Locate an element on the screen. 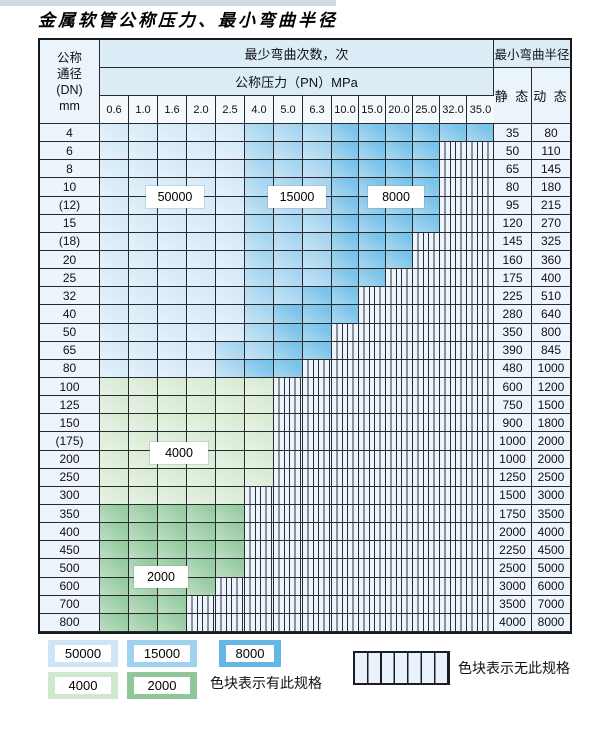 This screenshot has height=743, width=600. table-row: (18) 145 325 is located at coordinates (305, 241).